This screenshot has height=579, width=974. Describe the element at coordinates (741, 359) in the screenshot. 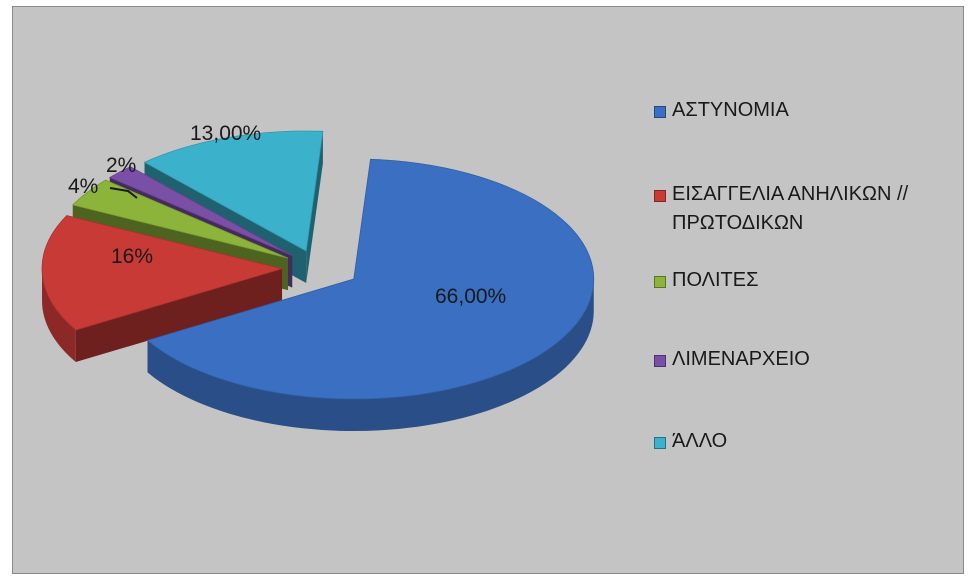

I see `legend-label: ΛΙΜΕΝΑΡΧΕΙΟ` at that location.